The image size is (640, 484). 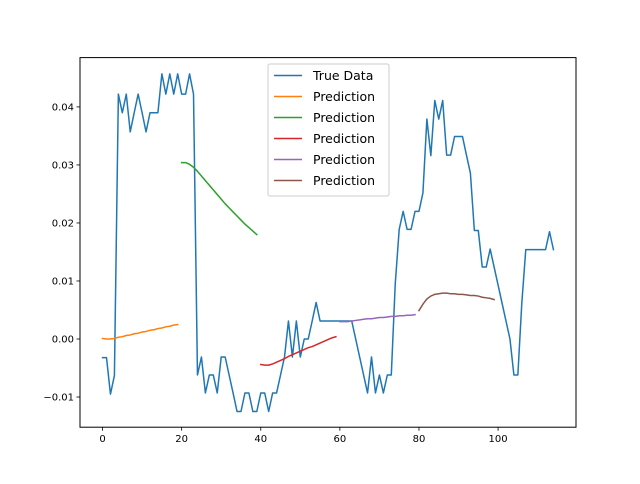 What do you see at coordinates (498, 439) in the screenshot?
I see `x-tick-label: 100` at bounding box center [498, 439].